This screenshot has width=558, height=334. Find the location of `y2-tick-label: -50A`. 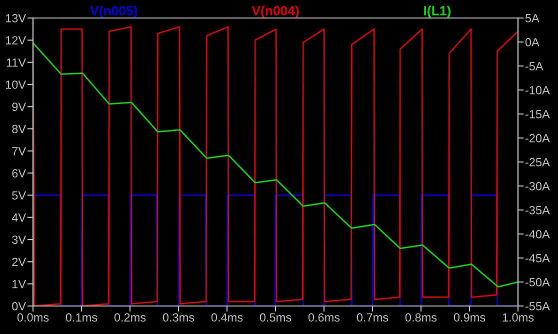

y2-tick-label: -50A is located at coordinates (537, 282).